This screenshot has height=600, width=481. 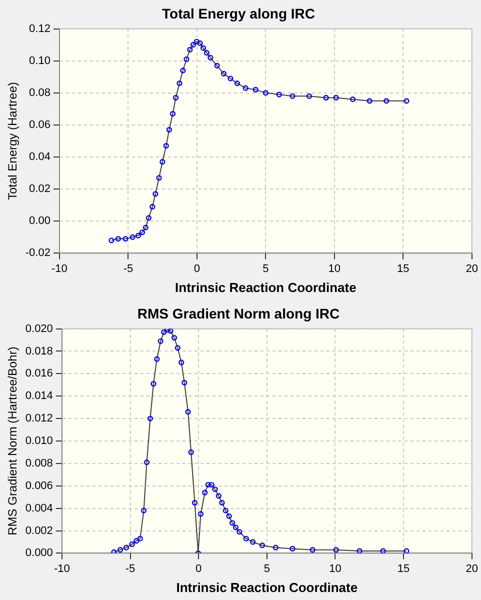 I want to click on y-tick-label: 0.016, so click(x=39, y=374).